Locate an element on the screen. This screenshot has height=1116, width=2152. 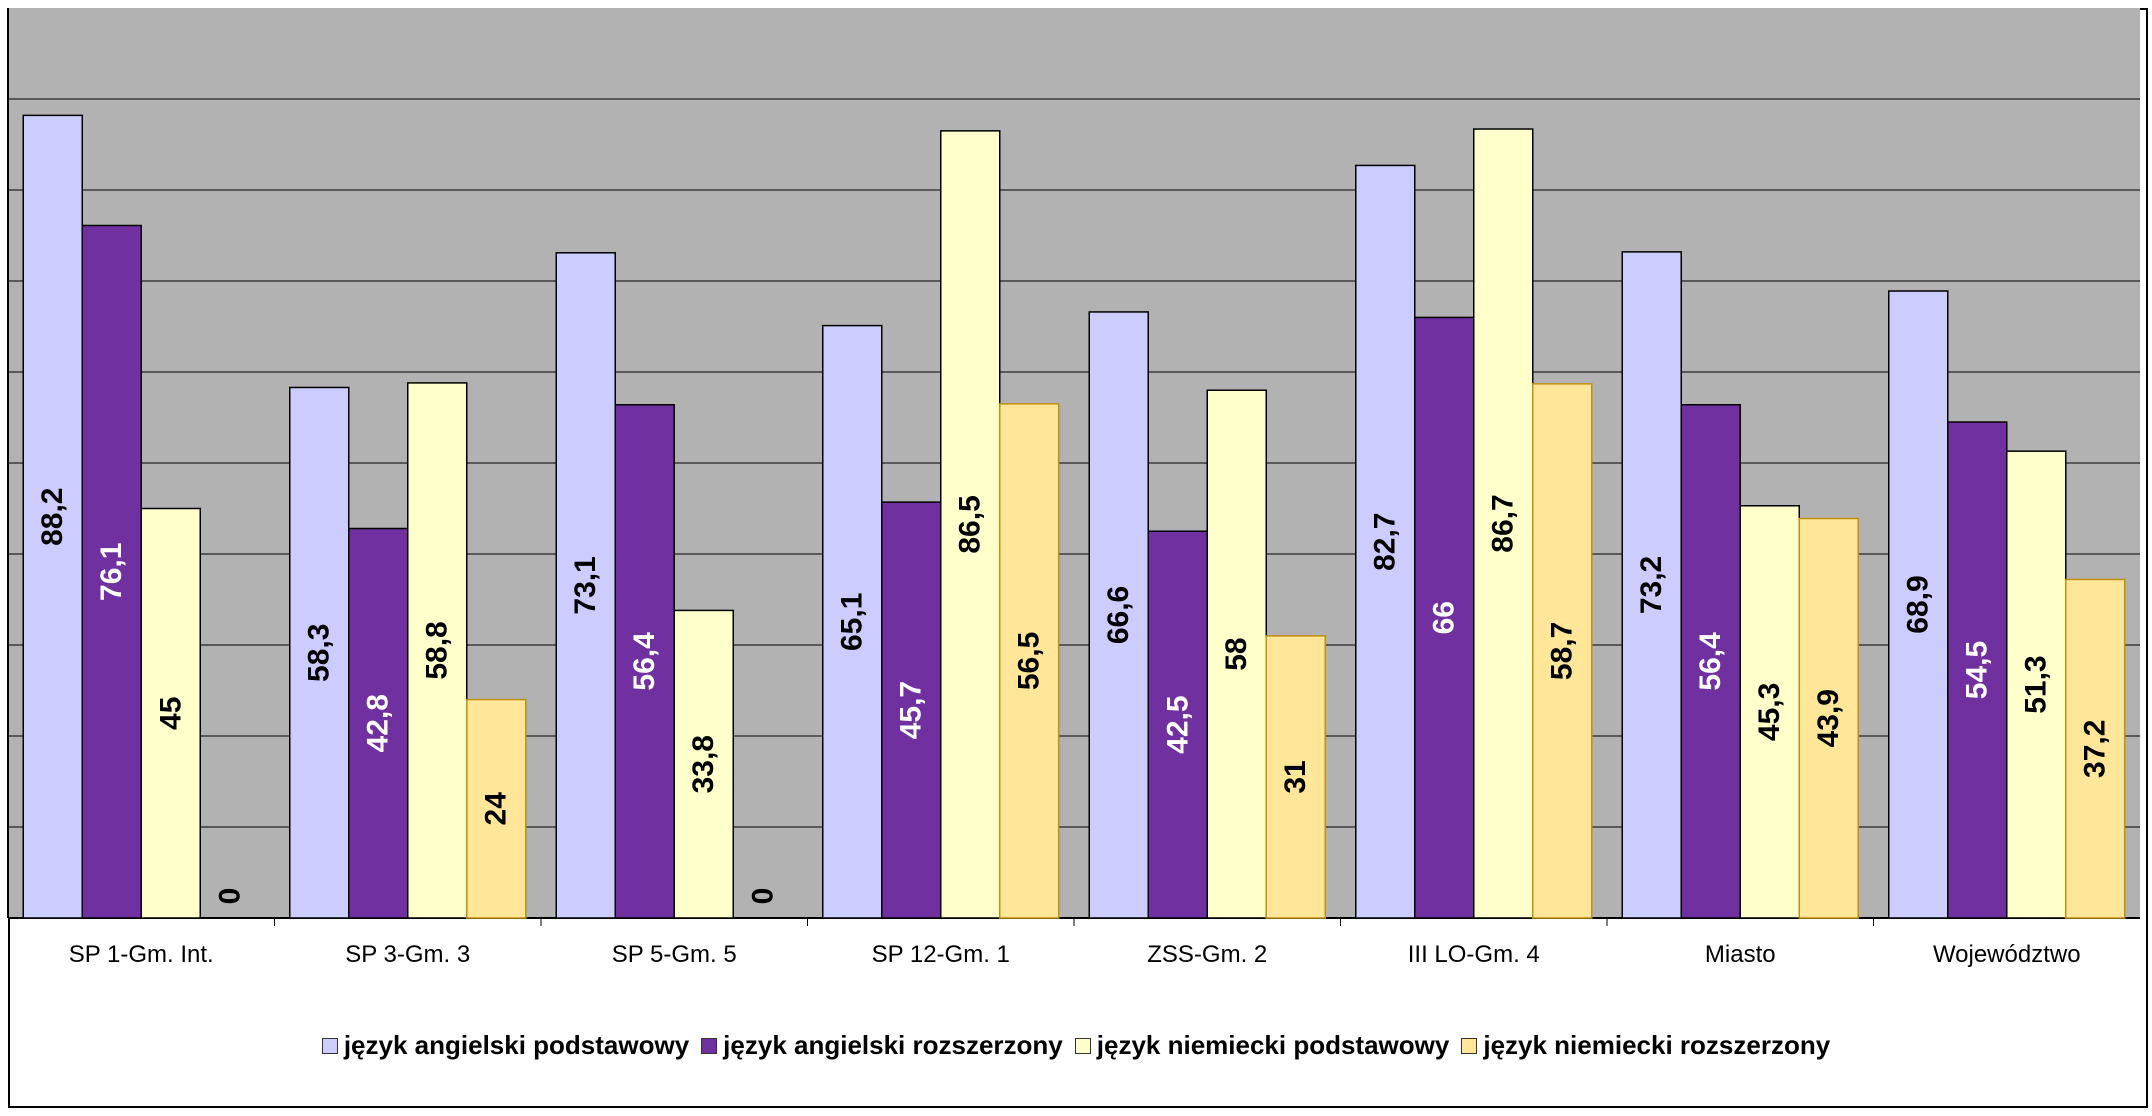
legend-label: język niemiecki rozszerzony is located at coordinates (1657, 1045).